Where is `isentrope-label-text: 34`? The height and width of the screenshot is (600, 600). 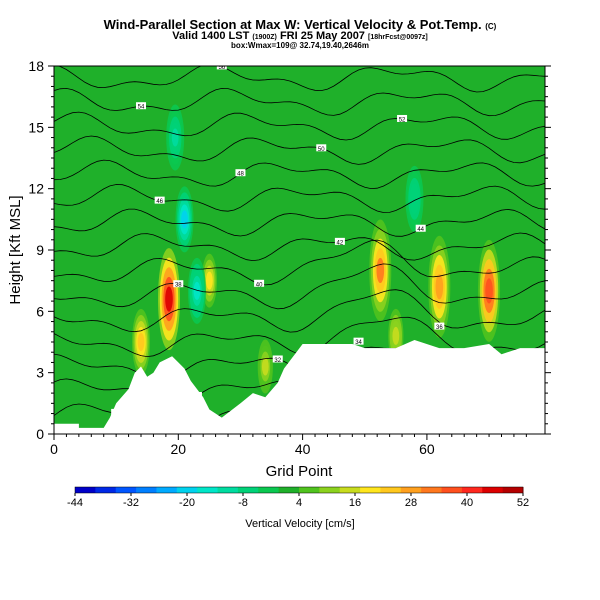
isentrope-label-text: 34 is located at coordinates (358, 343).